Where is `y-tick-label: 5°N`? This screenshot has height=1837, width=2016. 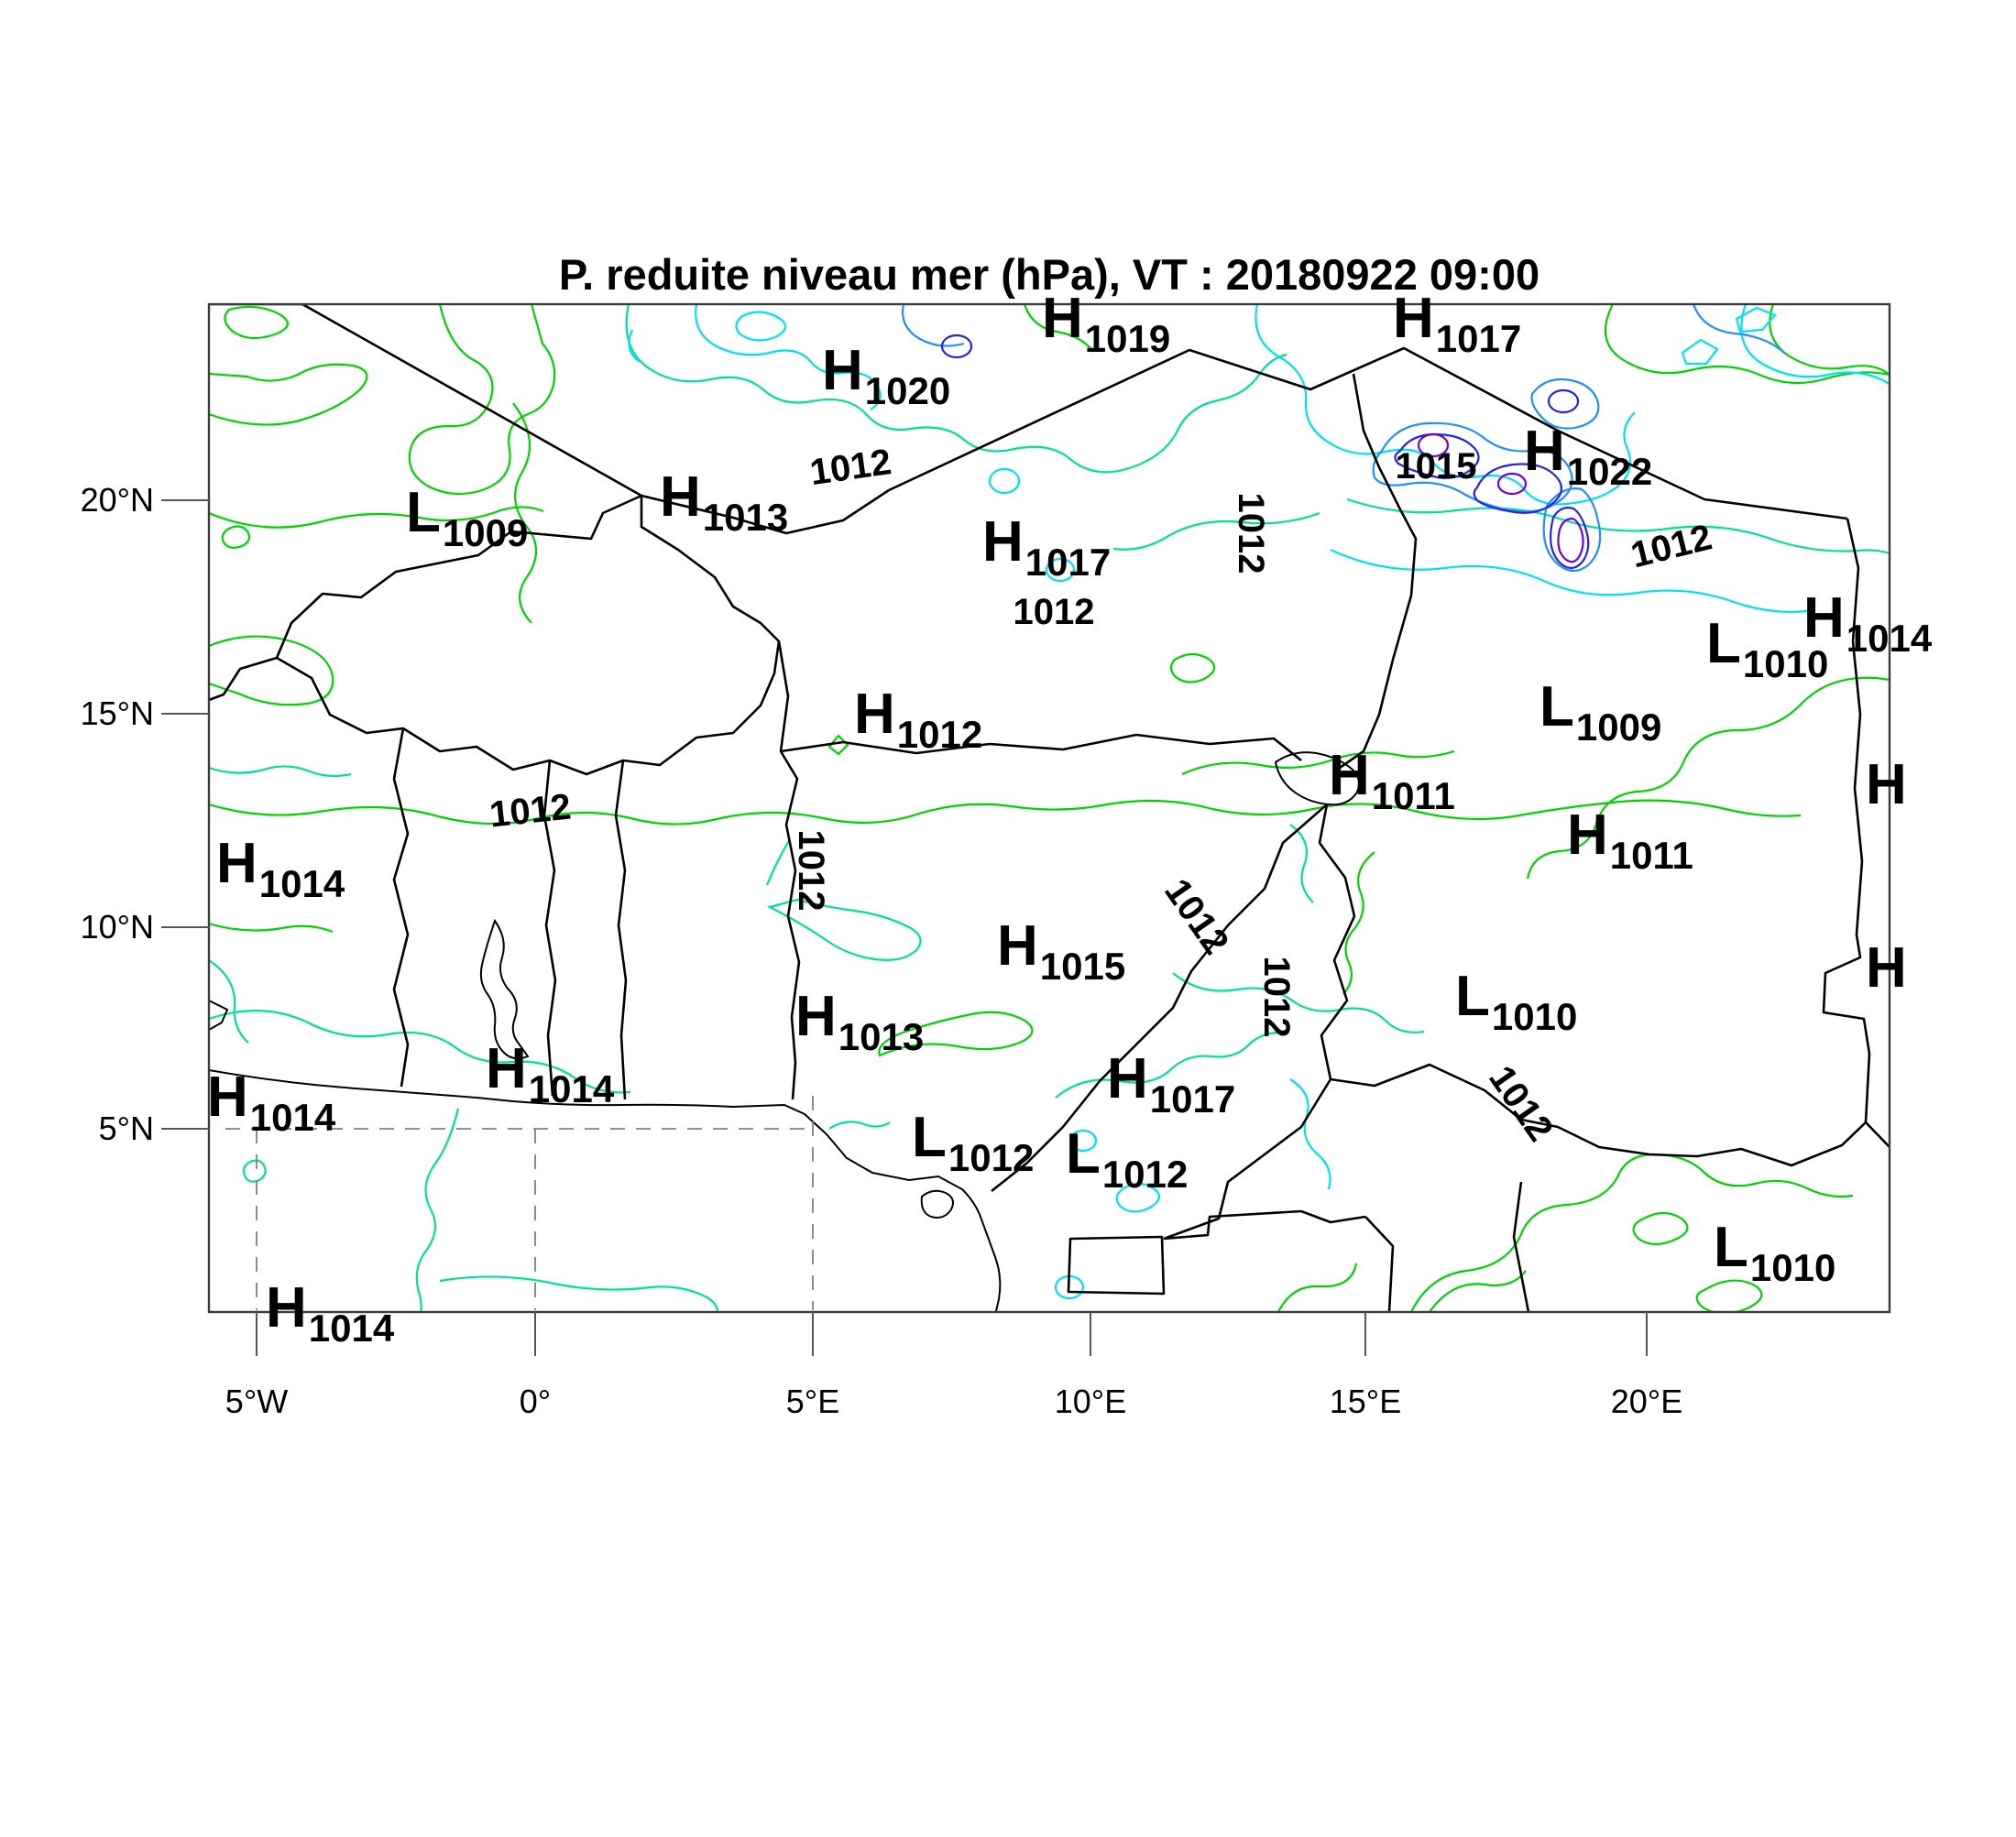
y-tick-label: 5°N is located at coordinates (126, 1128).